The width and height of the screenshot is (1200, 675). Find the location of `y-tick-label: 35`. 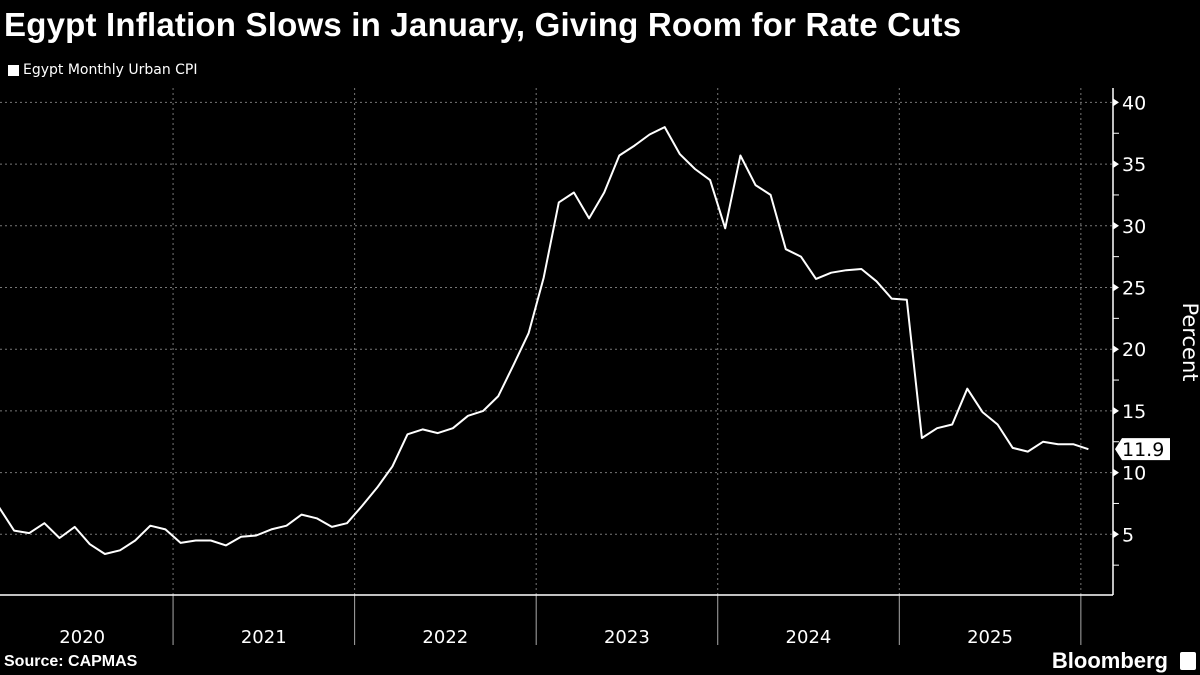

y-tick-label: 35 is located at coordinates (1134, 165).